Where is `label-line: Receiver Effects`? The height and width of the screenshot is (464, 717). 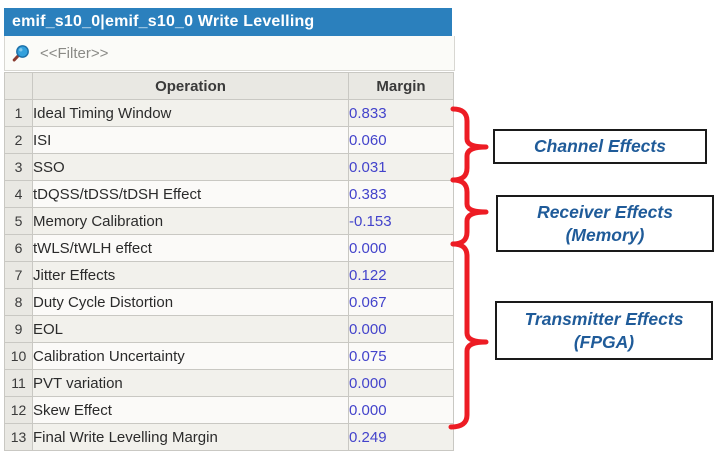 label-line: Receiver Effects is located at coordinates (605, 211).